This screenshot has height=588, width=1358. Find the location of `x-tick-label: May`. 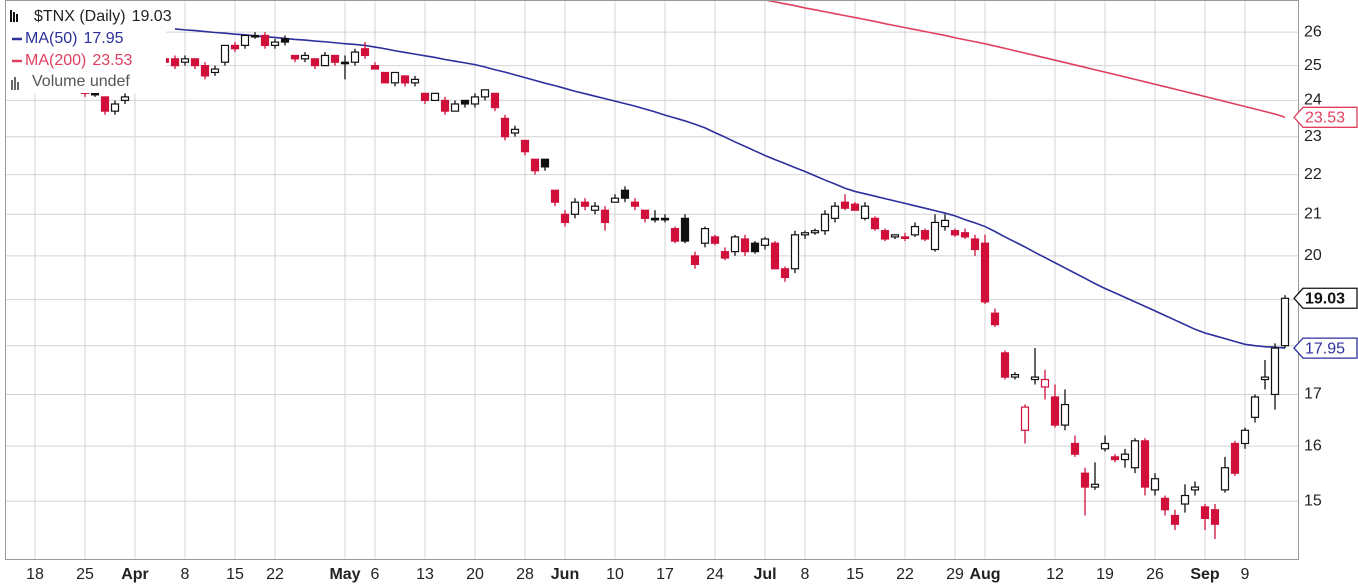

x-tick-label: May is located at coordinates (344, 574).